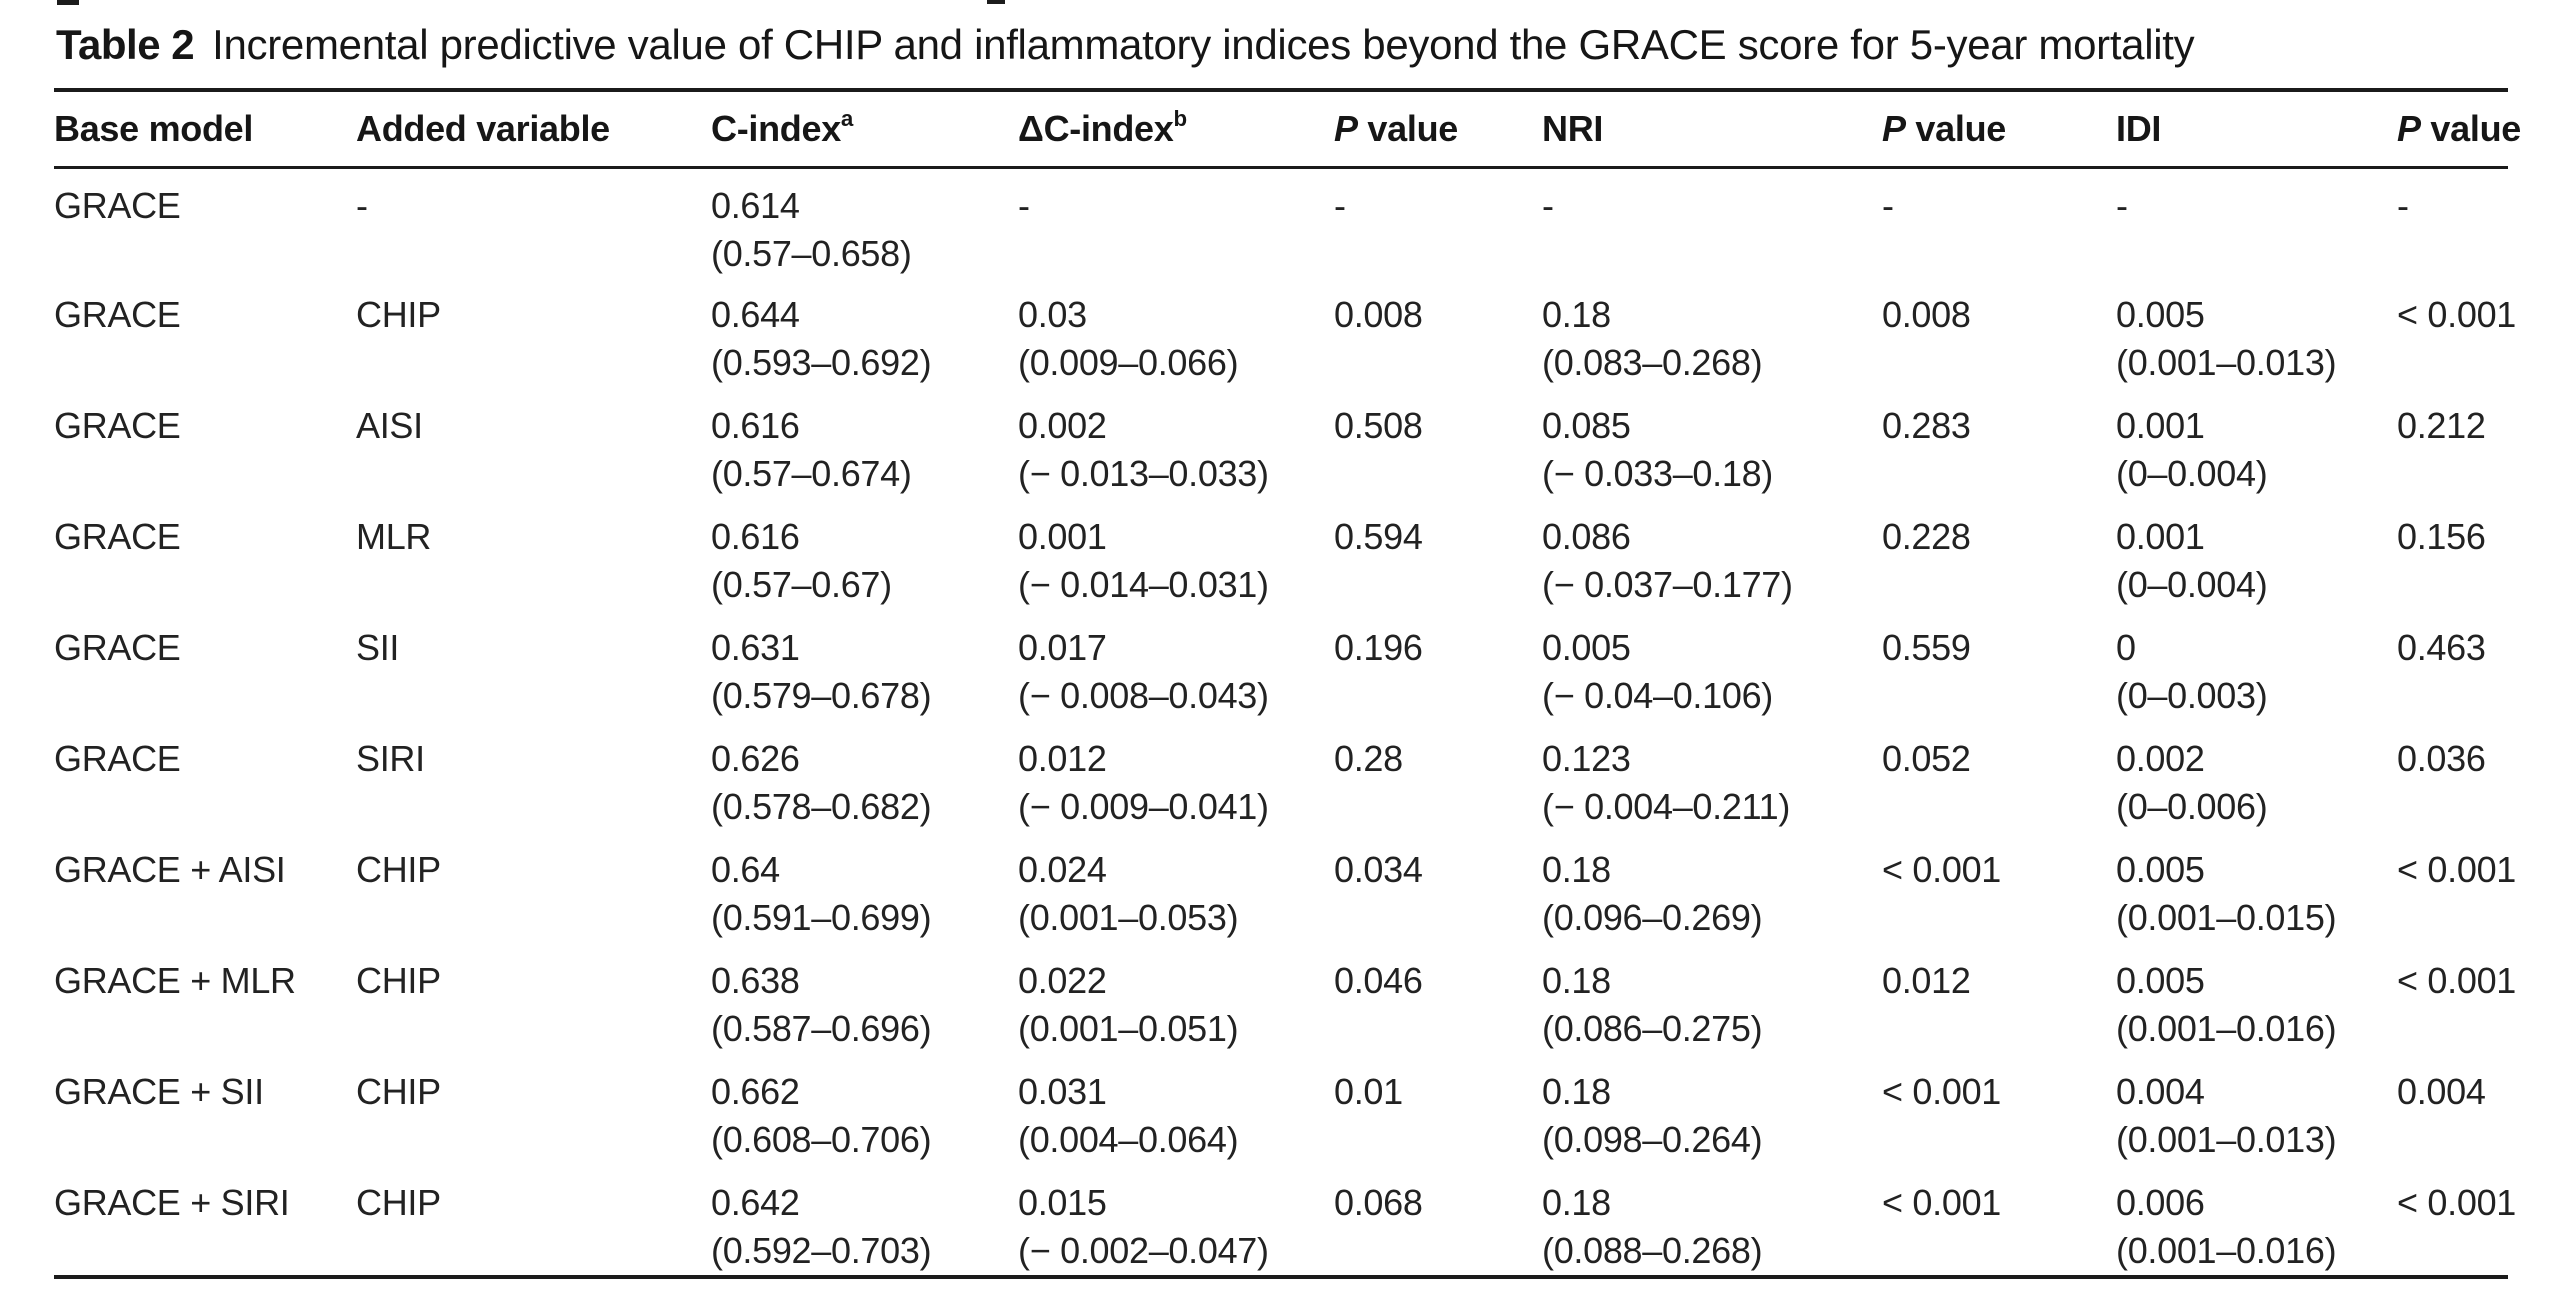 This screenshot has width=2560, height=1301. I want to click on cell-p-value-delta: 0.046, so click(1378, 980).